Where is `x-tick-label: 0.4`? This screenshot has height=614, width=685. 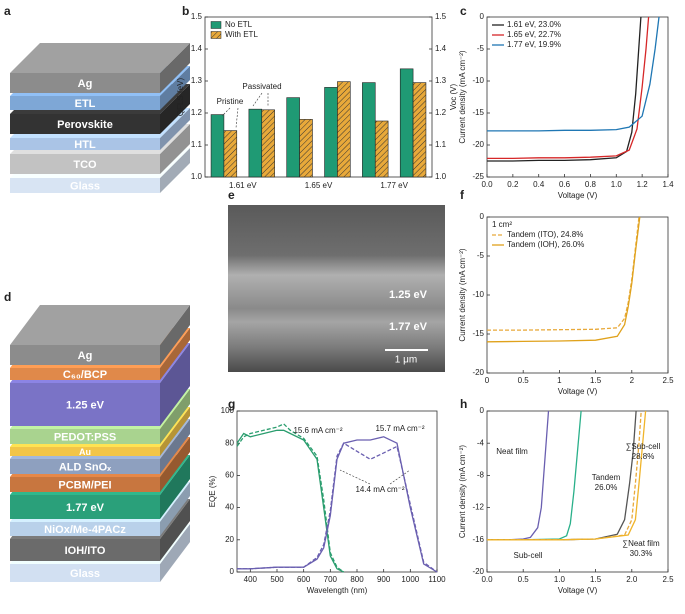 x-tick-label: 0.4 is located at coordinates (539, 184).